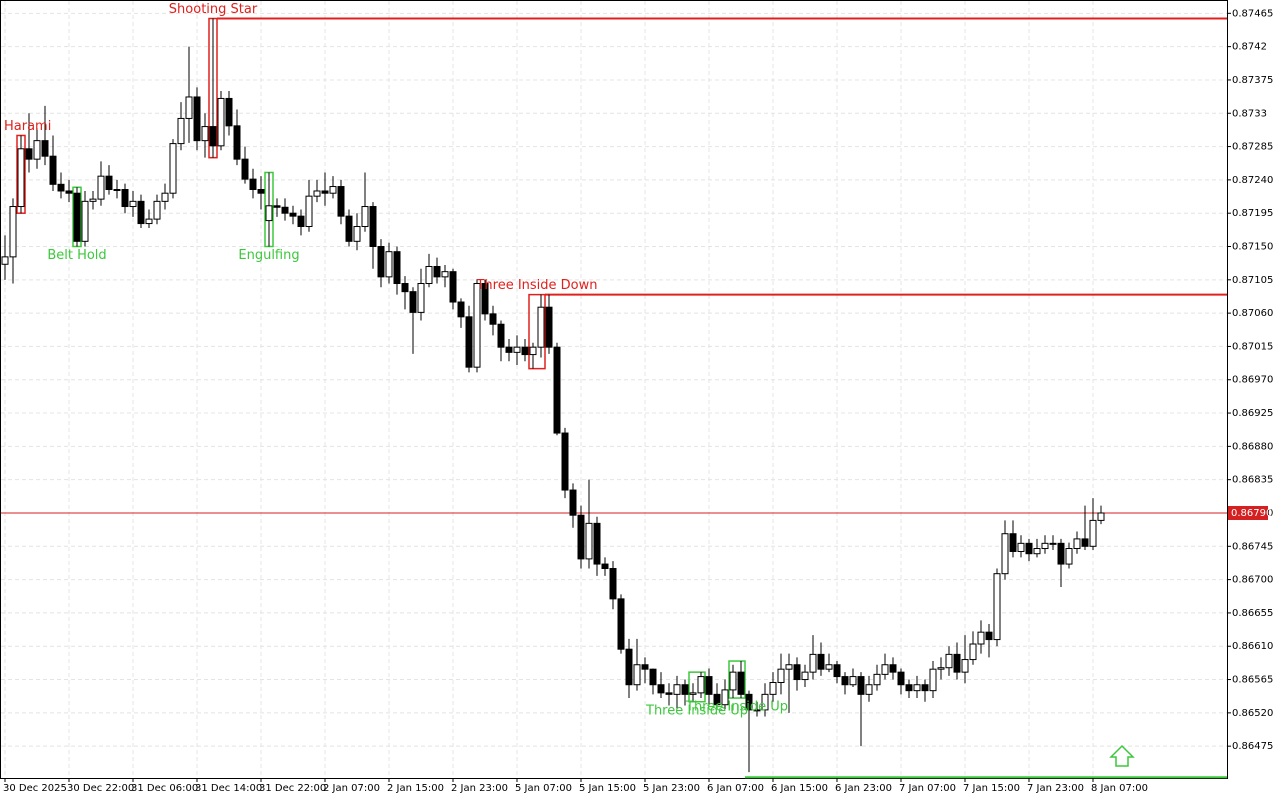  Describe the element at coordinates (213, 9) in the screenshot. I see `pattern-label: Shooting Star` at that location.